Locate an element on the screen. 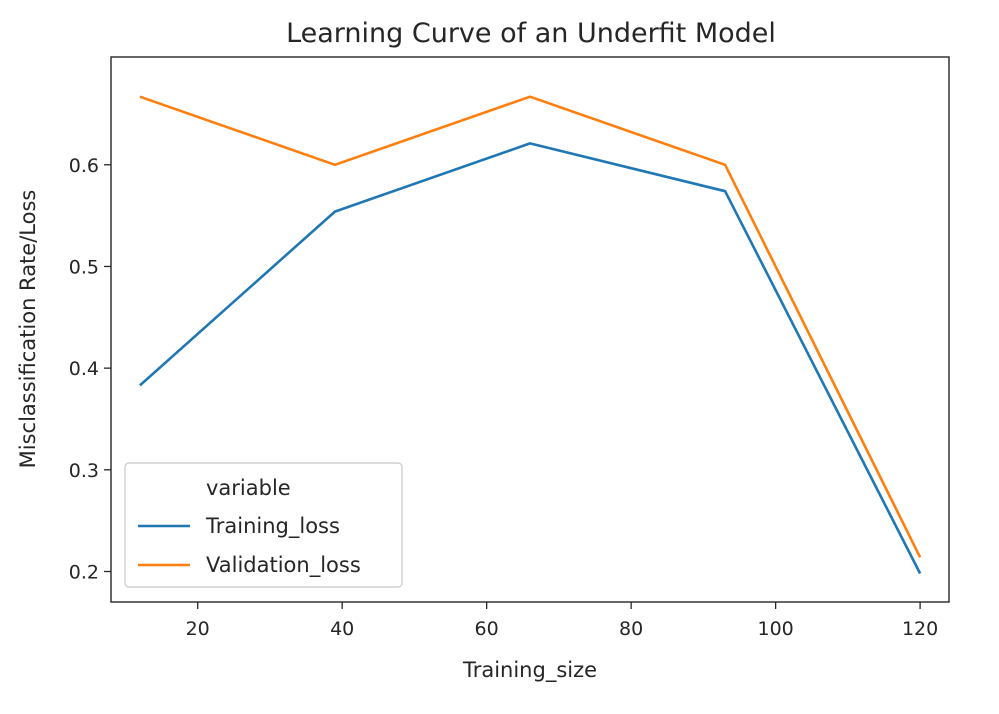 Image resolution: width=999 pixels, height=714 pixels. legend: variable Training_loss Validation_loss is located at coordinates (263, 525).